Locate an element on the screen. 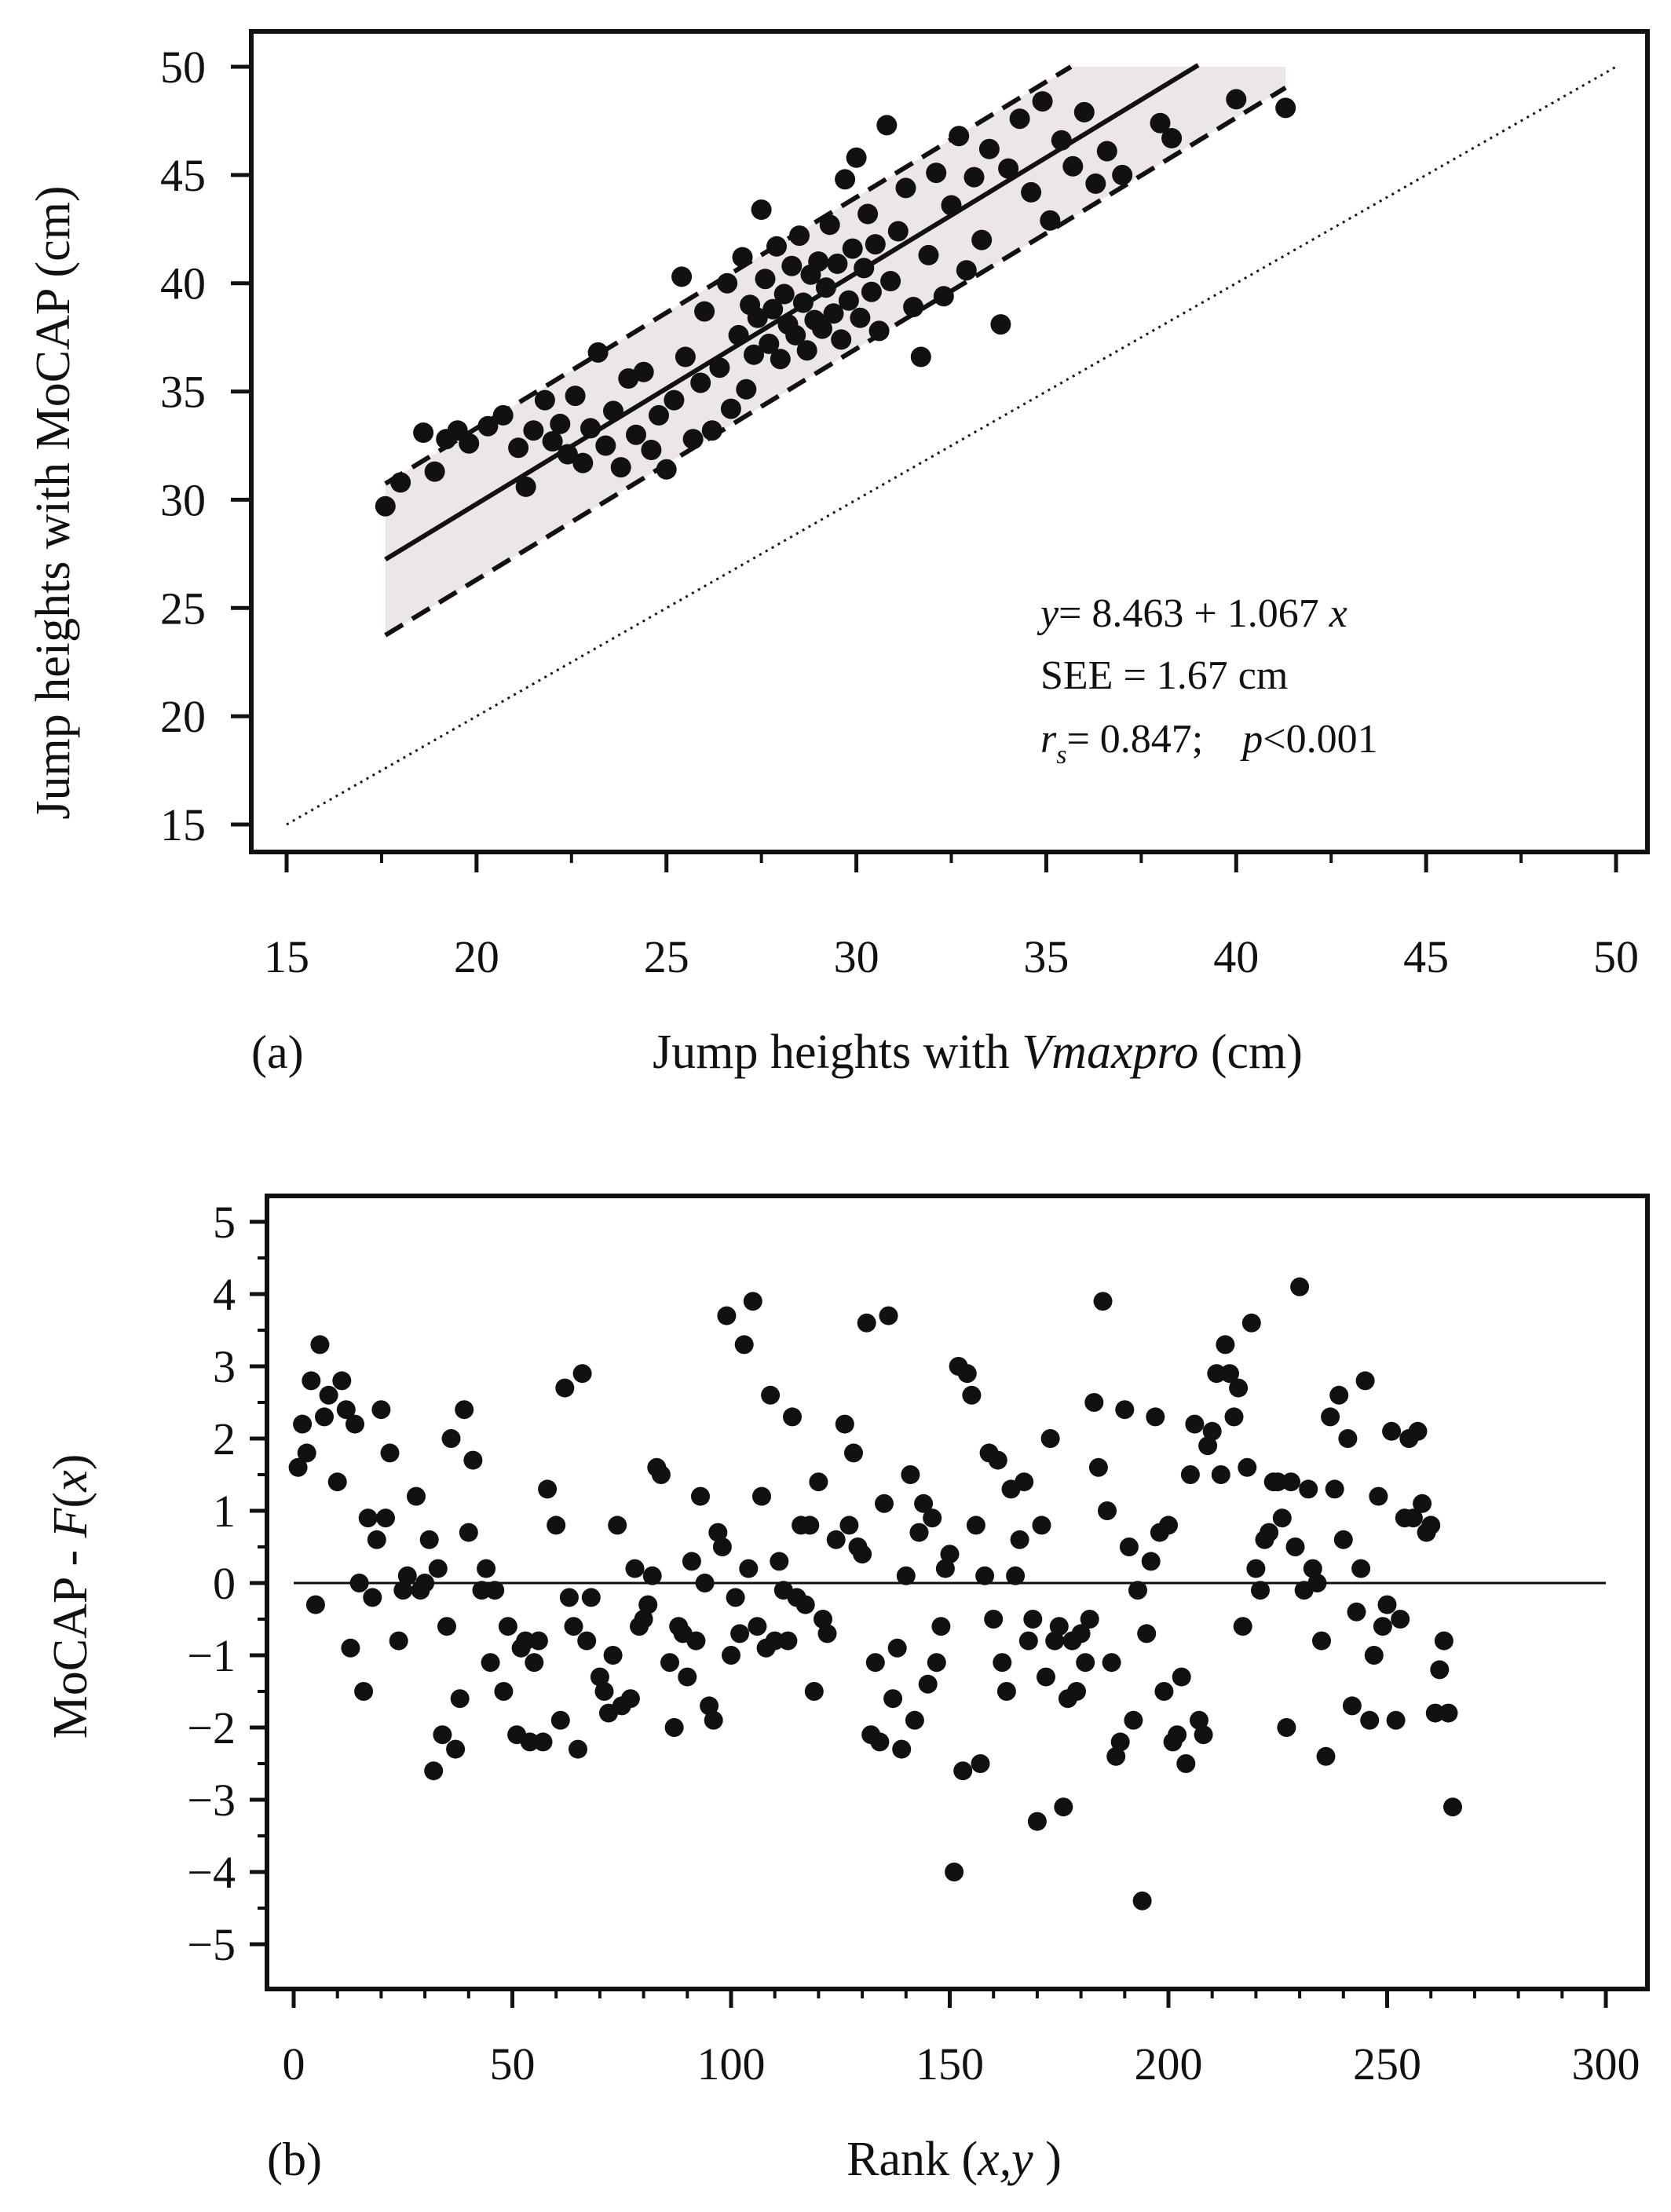  p-symbol: p is located at coordinates (1251, 740).